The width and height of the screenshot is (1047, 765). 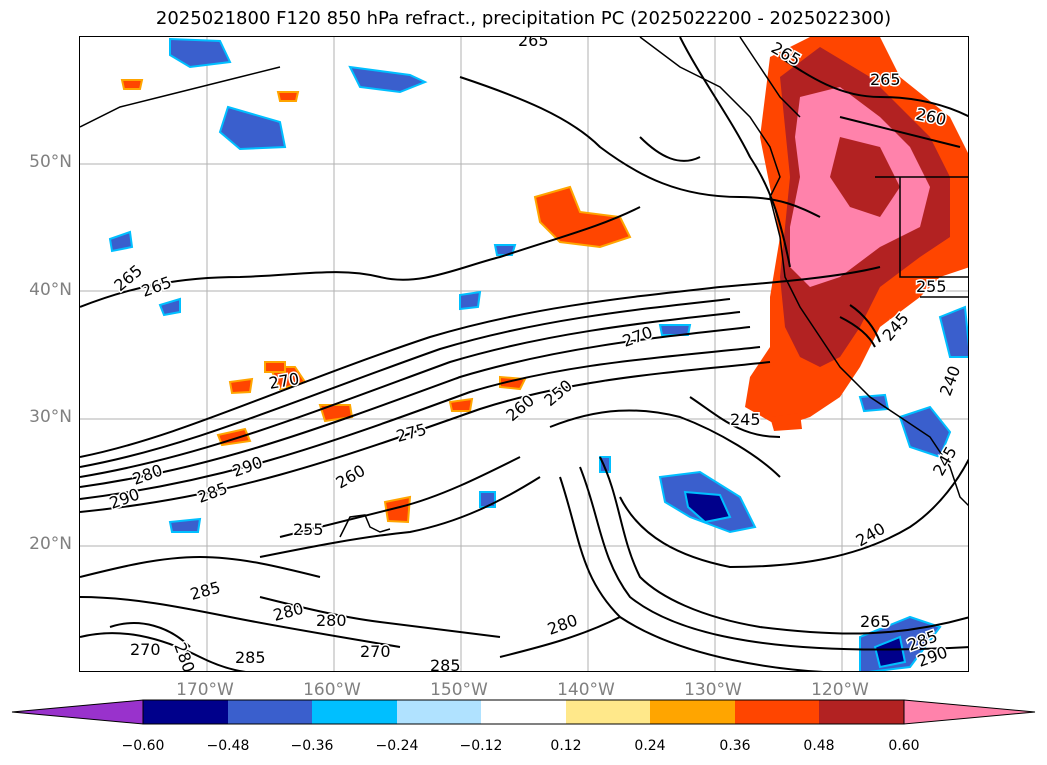 I want to click on lon-label-130w: 130°W, so click(x=713, y=690).